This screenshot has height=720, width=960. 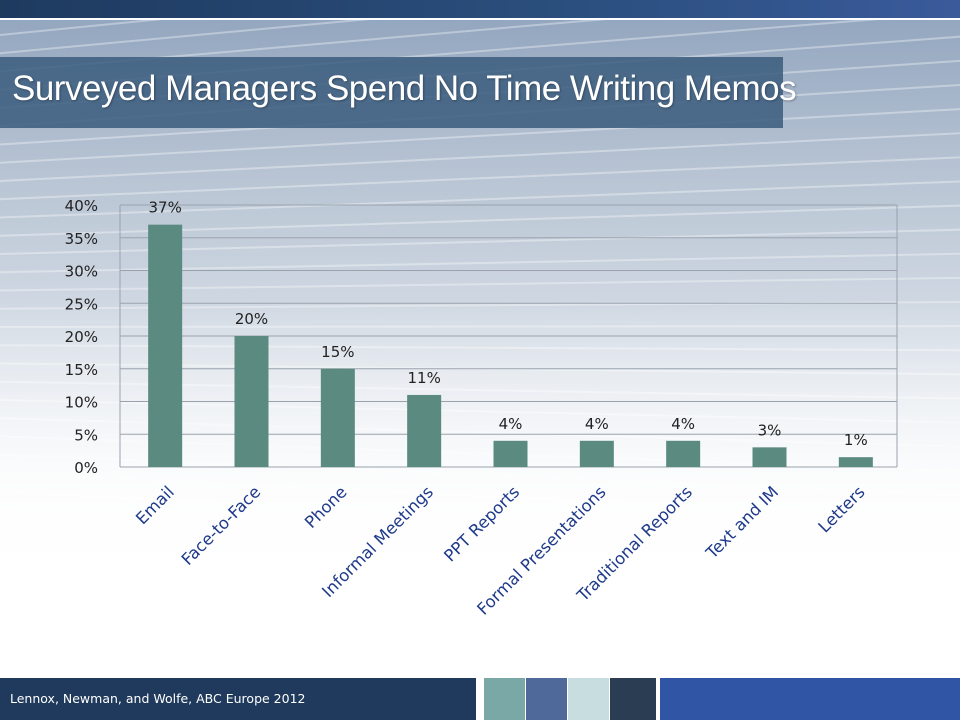 I want to click on data-label: 11%, so click(x=423, y=378).